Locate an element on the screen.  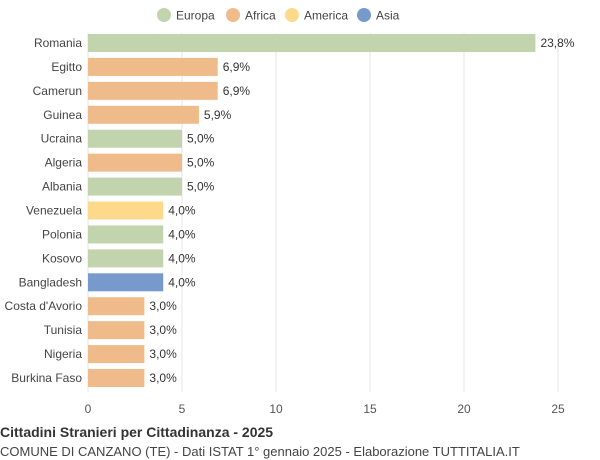
data-label: 5,9% is located at coordinates (218, 115).